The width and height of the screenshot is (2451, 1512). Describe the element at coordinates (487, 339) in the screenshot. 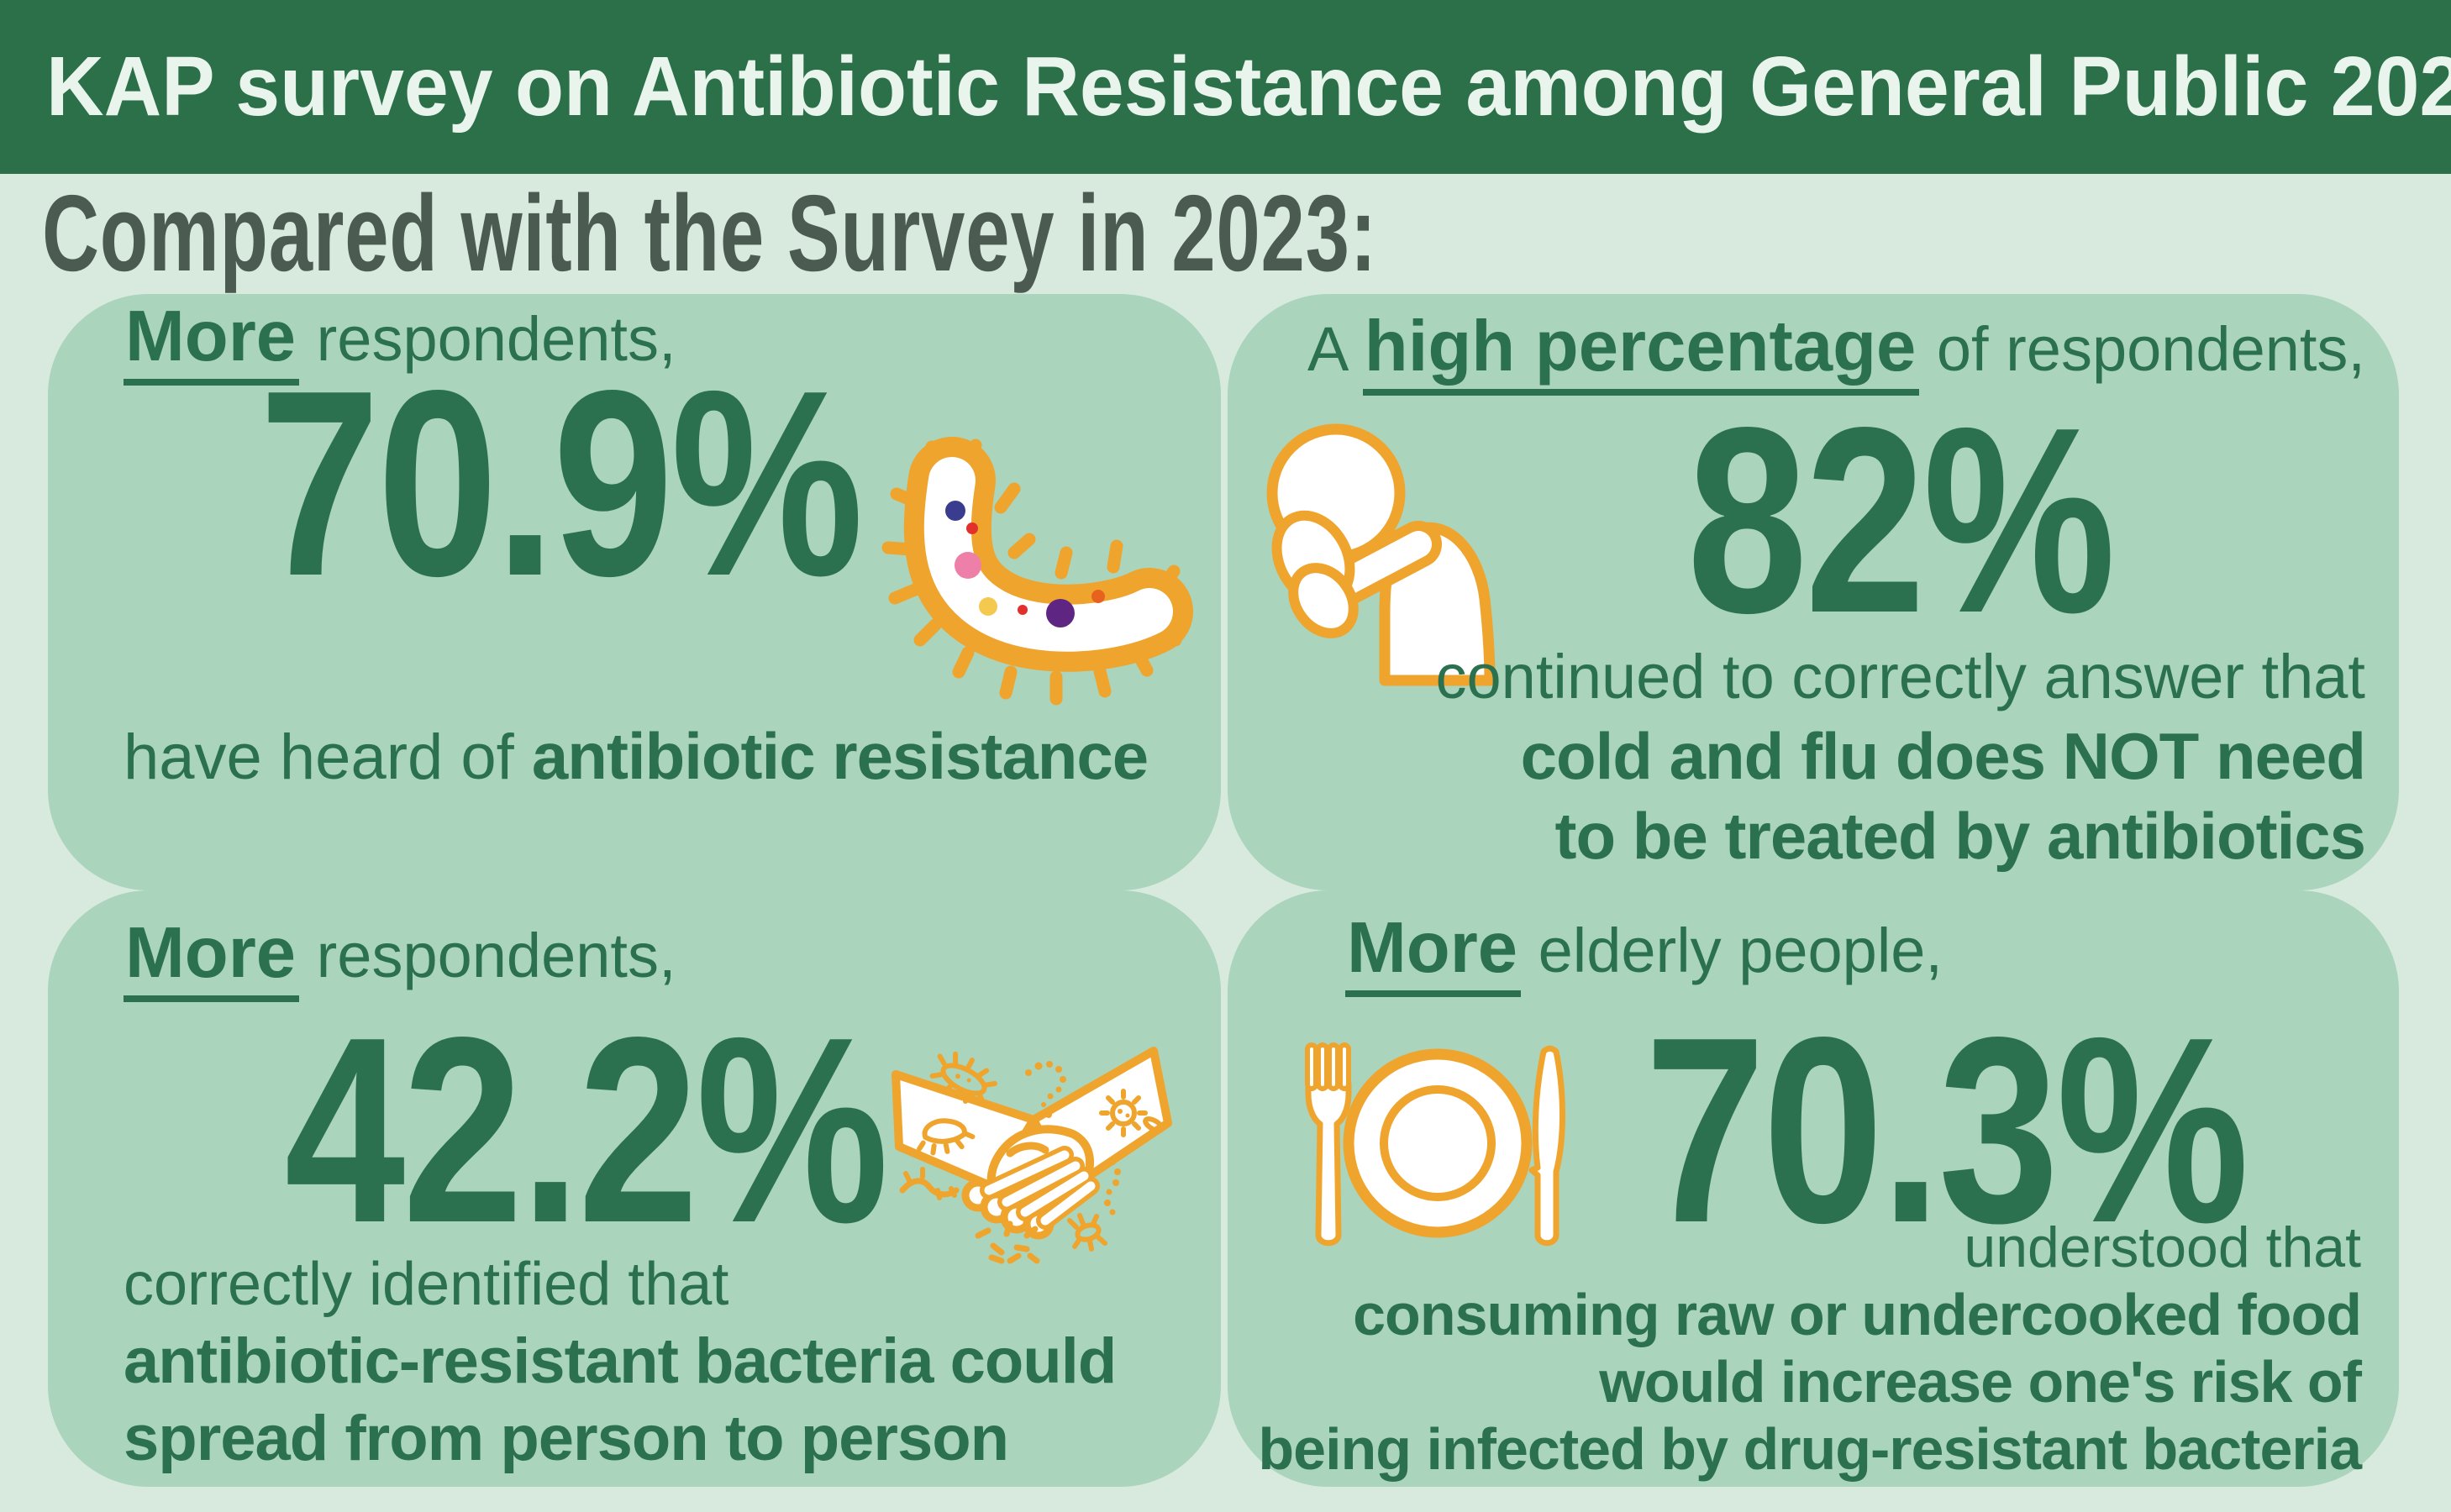

I see `card1-intro-post: respondents,` at that location.